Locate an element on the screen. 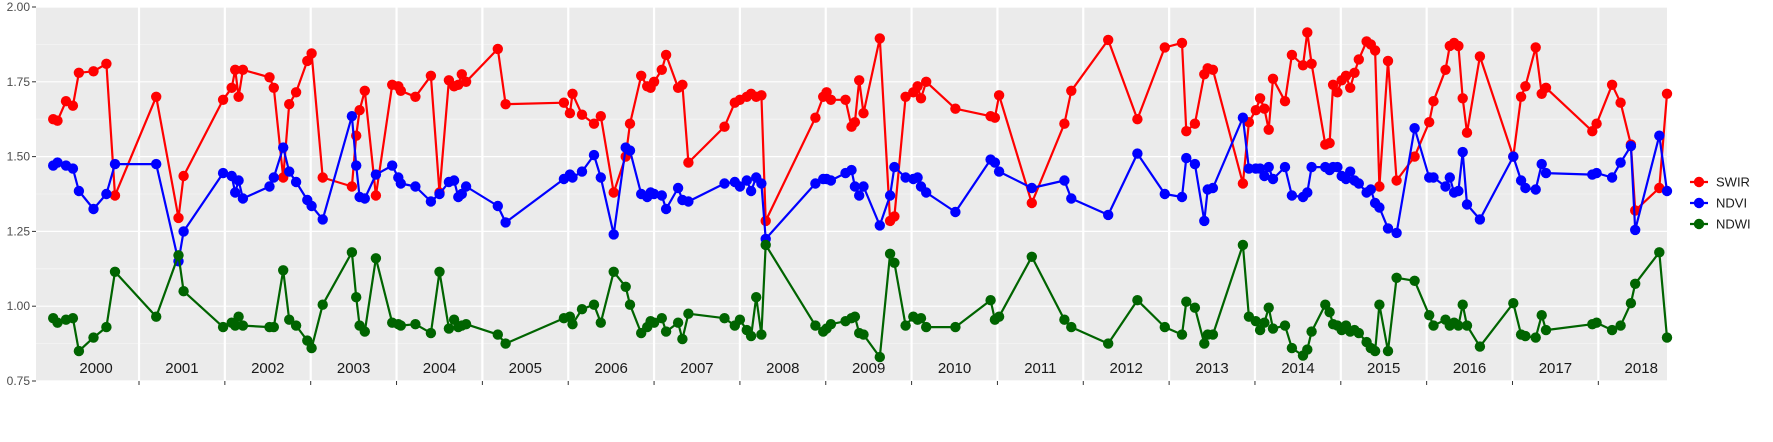  year-label: 2006 is located at coordinates (610, 368).